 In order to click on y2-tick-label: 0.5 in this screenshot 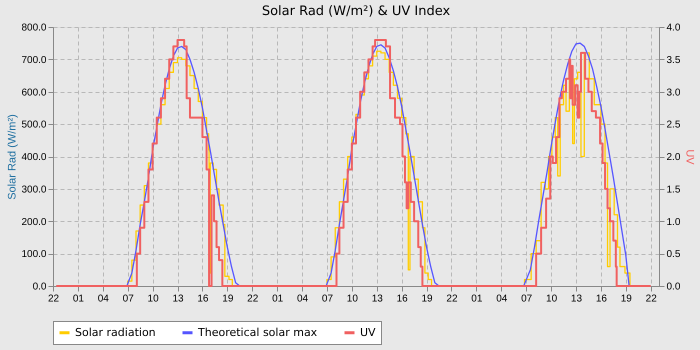, I will do `click(673, 254)`.